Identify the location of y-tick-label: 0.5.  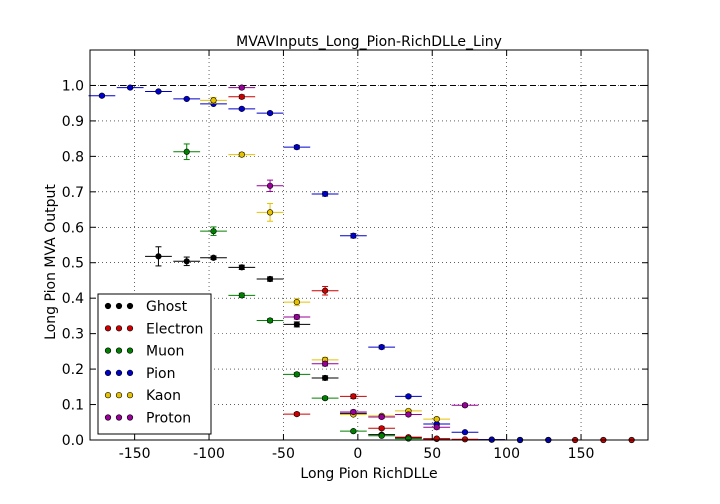
(73, 264).